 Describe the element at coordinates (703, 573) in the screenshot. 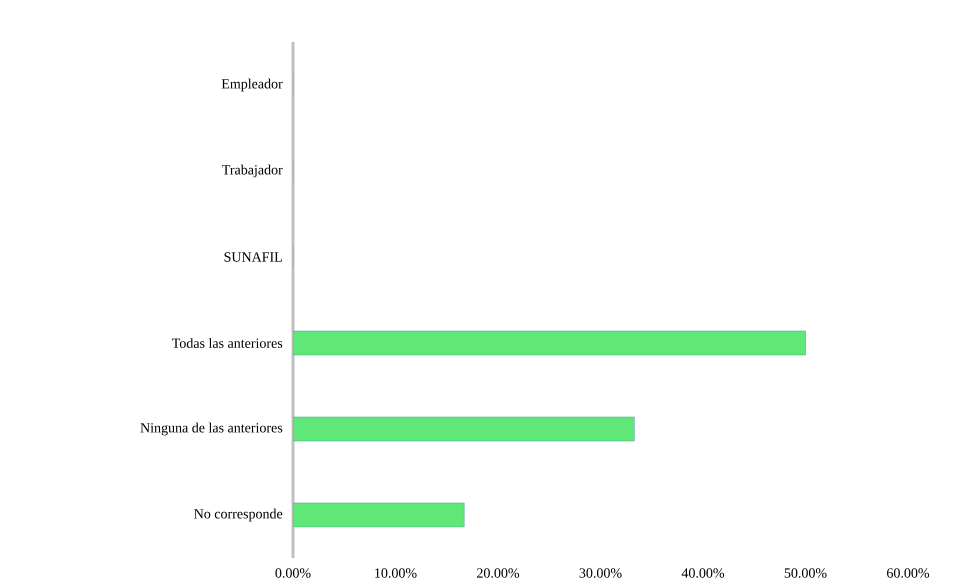

I see `x-tick-label: 40.00%` at that location.